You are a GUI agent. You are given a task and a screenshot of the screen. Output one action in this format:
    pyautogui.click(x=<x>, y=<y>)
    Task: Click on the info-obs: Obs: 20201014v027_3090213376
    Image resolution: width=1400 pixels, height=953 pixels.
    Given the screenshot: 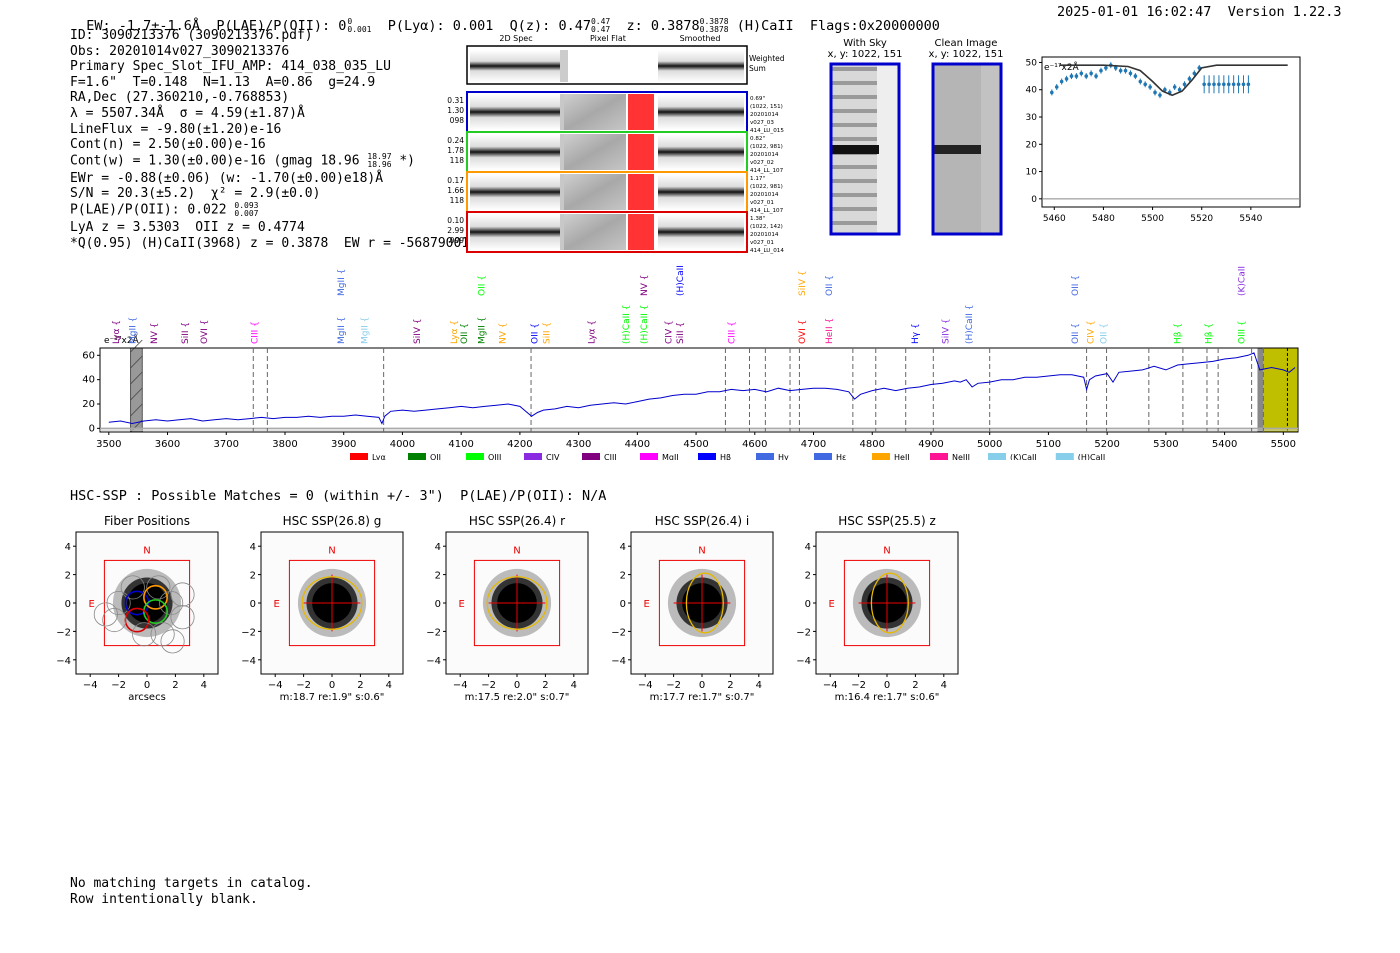 What is the action you would take?
    pyautogui.click(x=180, y=51)
    